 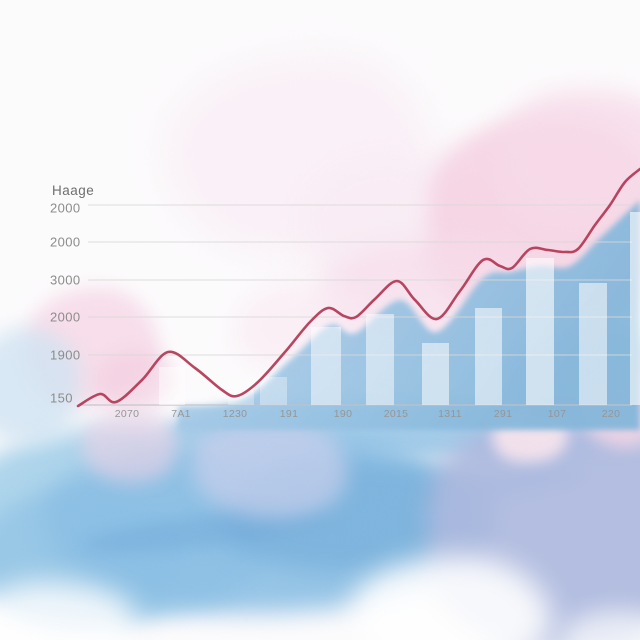 What do you see at coordinates (73, 190) in the screenshot?
I see `y-axis-title: Haage` at bounding box center [73, 190].